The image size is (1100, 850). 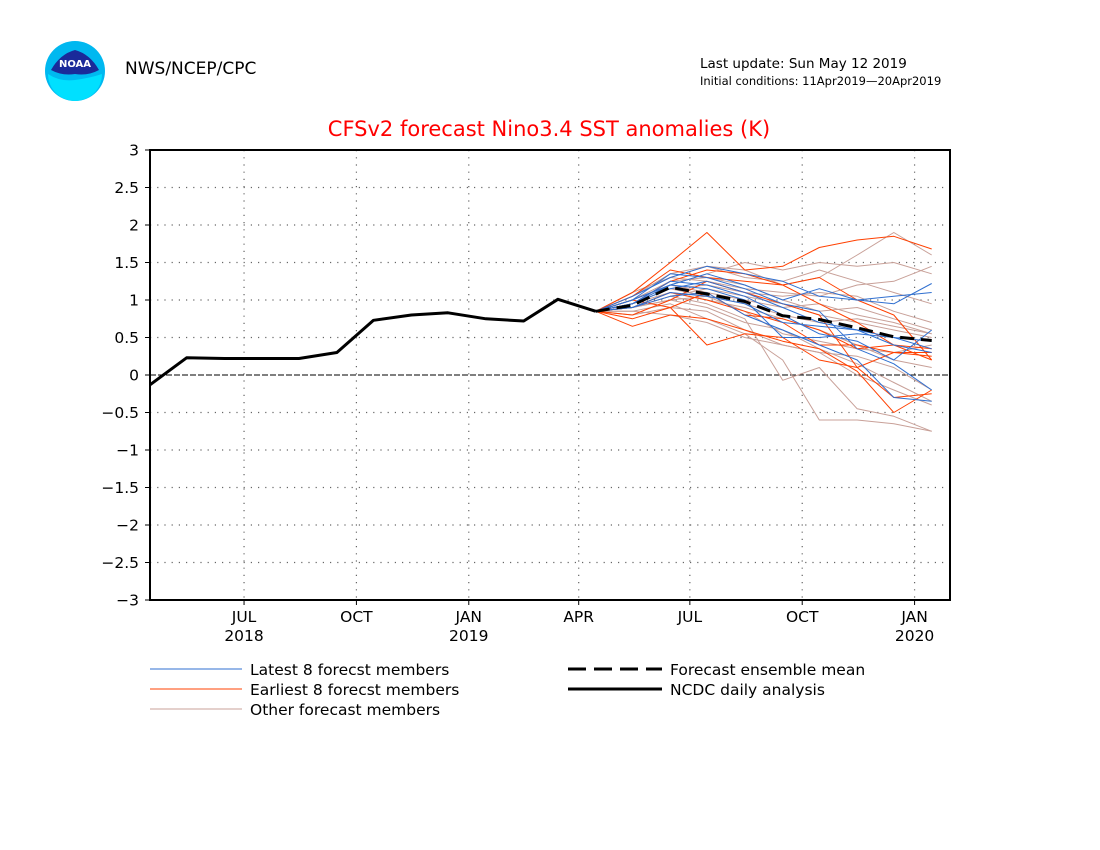 What do you see at coordinates (134, 226) in the screenshot?
I see `y-tick-label: 2` at bounding box center [134, 226].